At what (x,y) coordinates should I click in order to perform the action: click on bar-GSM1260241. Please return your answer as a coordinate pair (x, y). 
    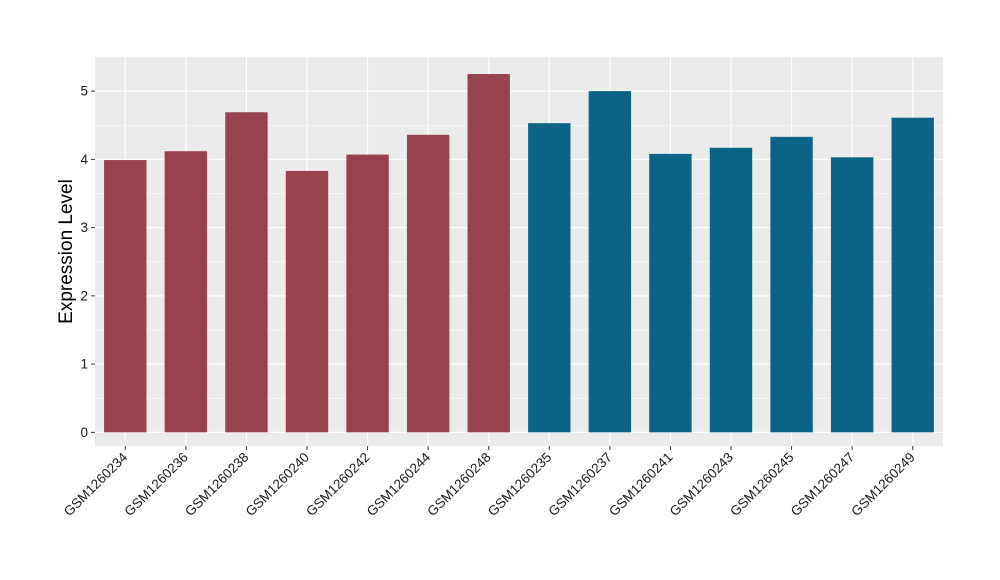
    Looking at the image, I should click on (670, 293).